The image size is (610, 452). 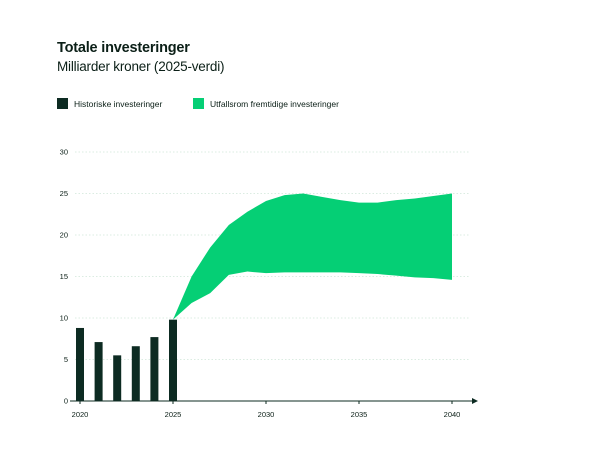 What do you see at coordinates (173, 360) in the screenshot?
I see `bar-2025` at bounding box center [173, 360].